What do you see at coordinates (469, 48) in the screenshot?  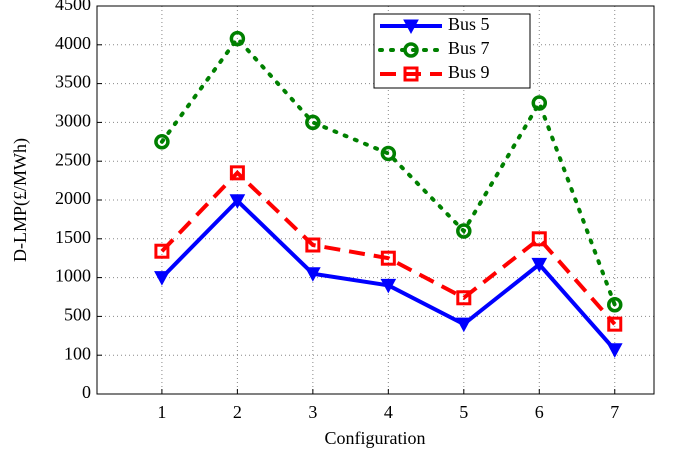 I see `legend-label: Bus 7` at bounding box center [469, 48].